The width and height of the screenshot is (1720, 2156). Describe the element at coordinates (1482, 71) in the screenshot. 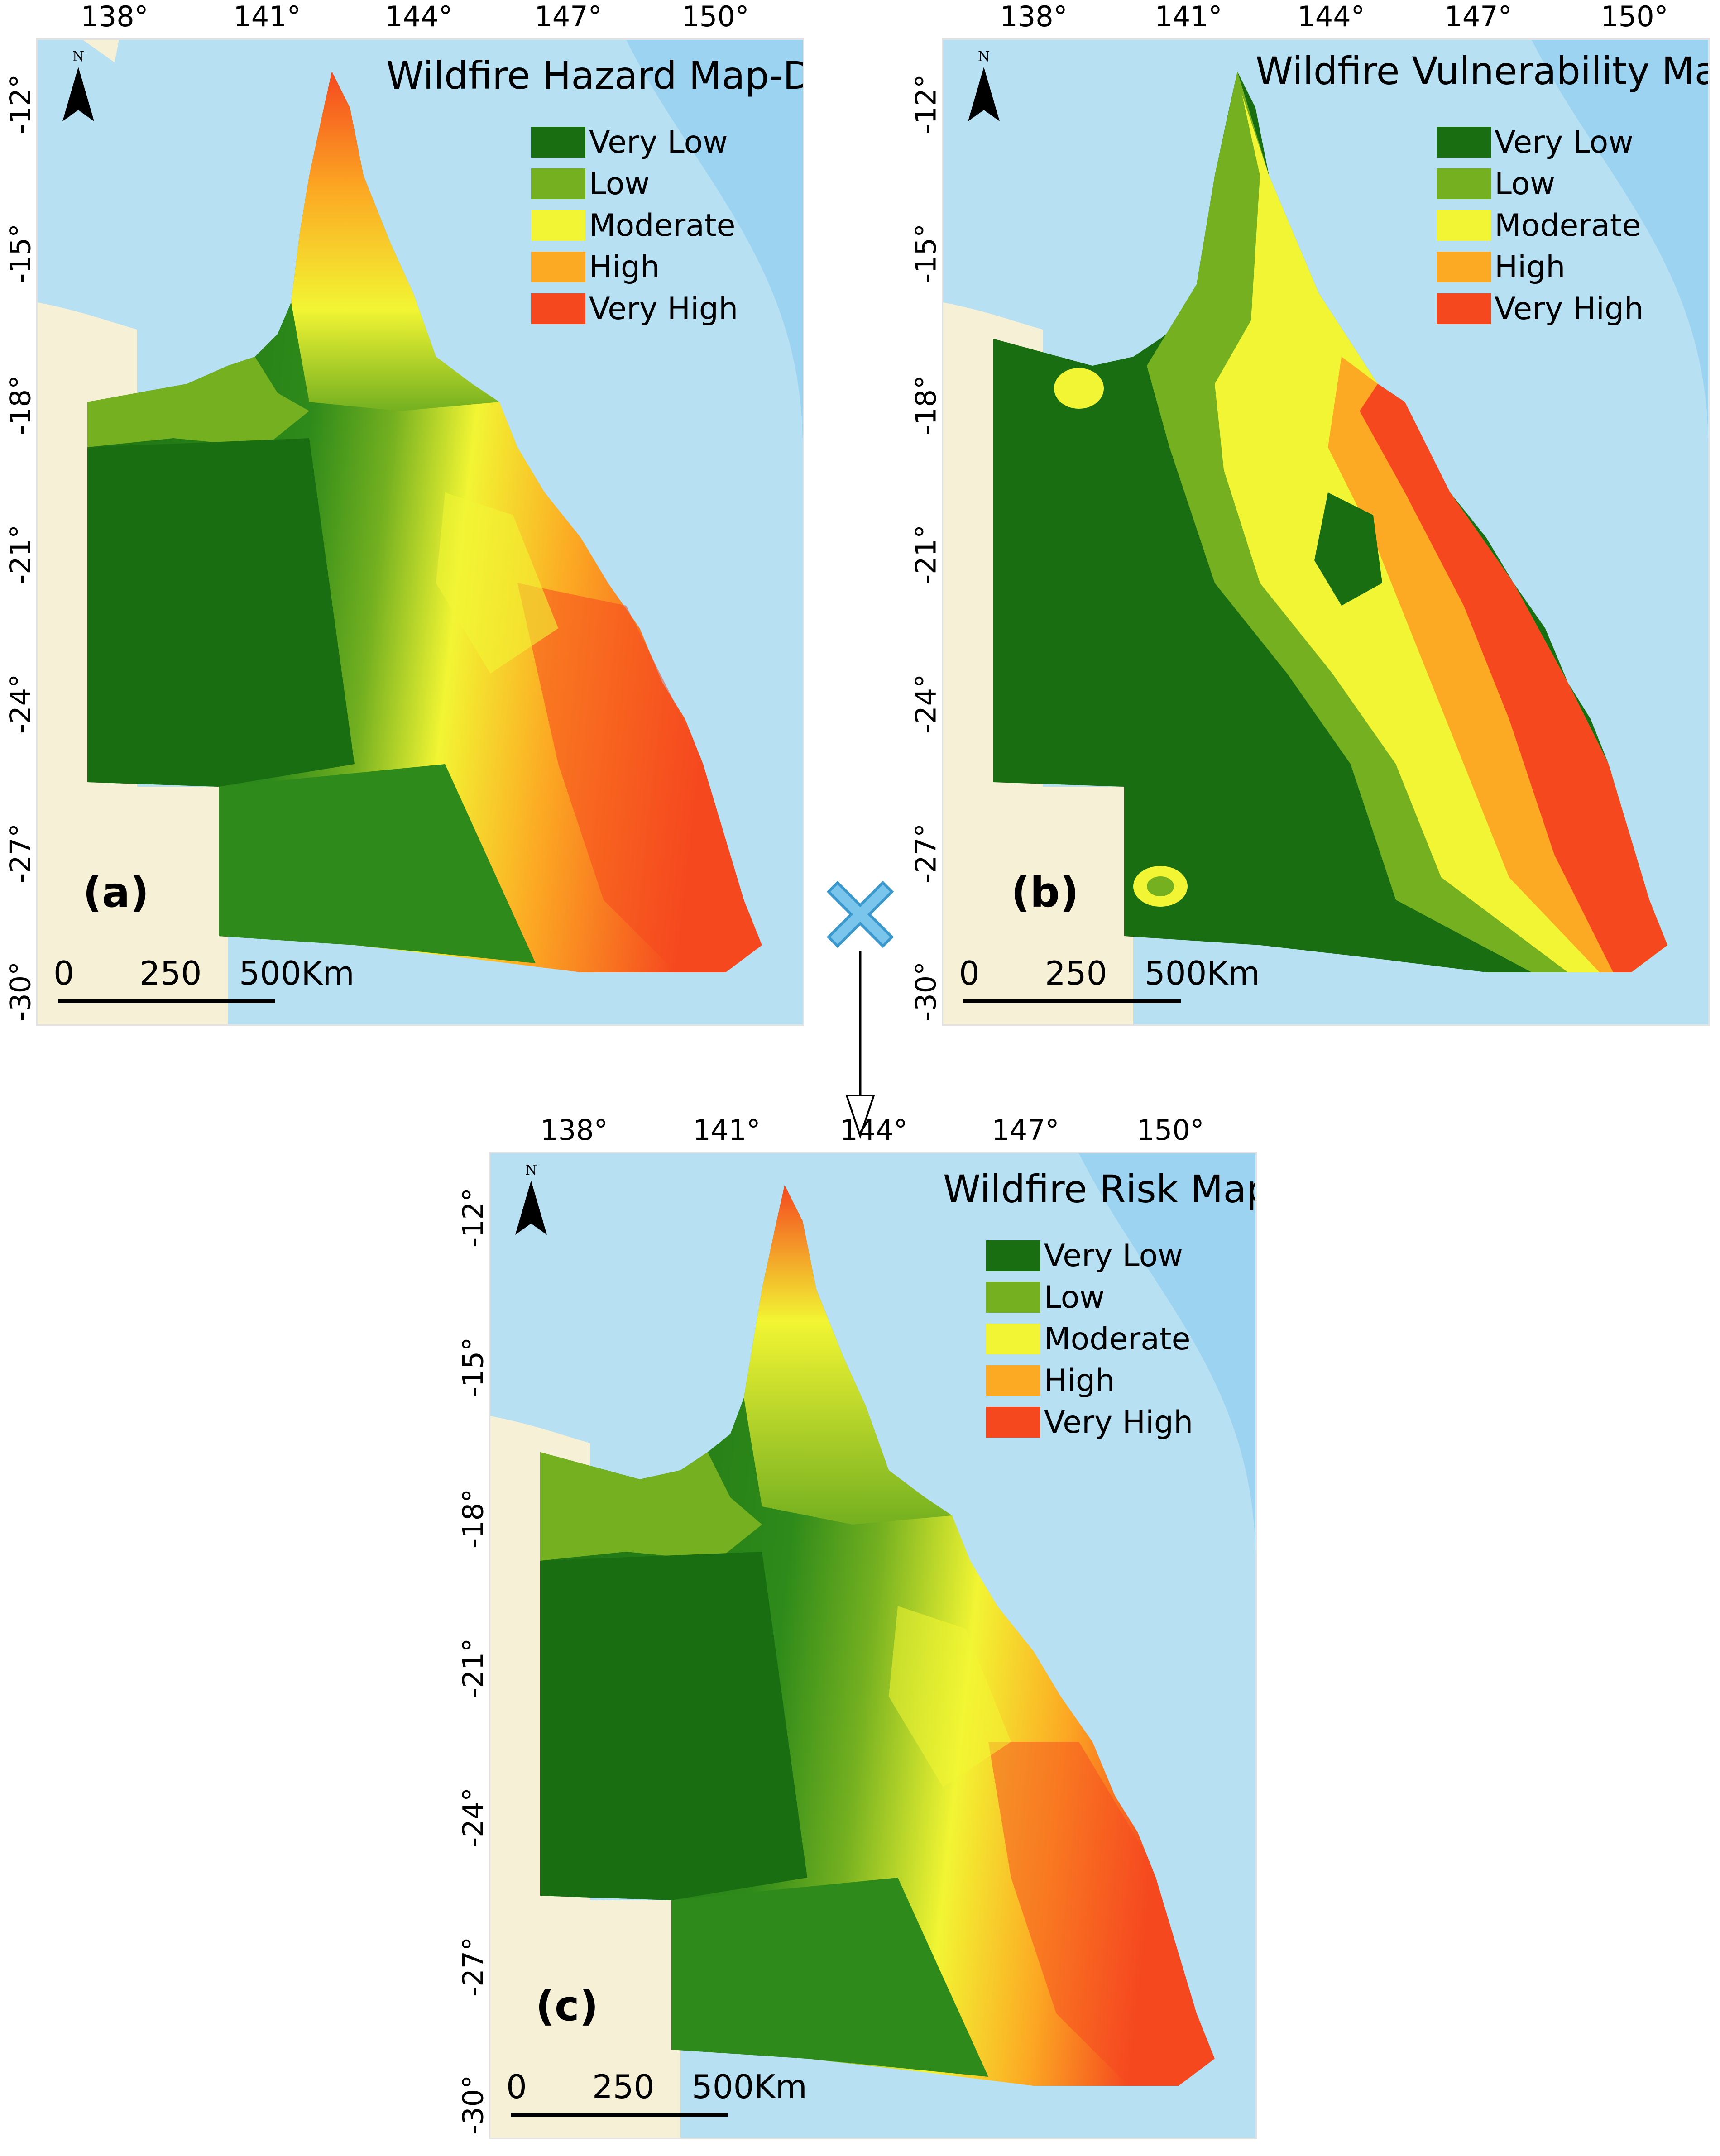

I see `map-title: Wildfire Vulnerability Map` at that location.